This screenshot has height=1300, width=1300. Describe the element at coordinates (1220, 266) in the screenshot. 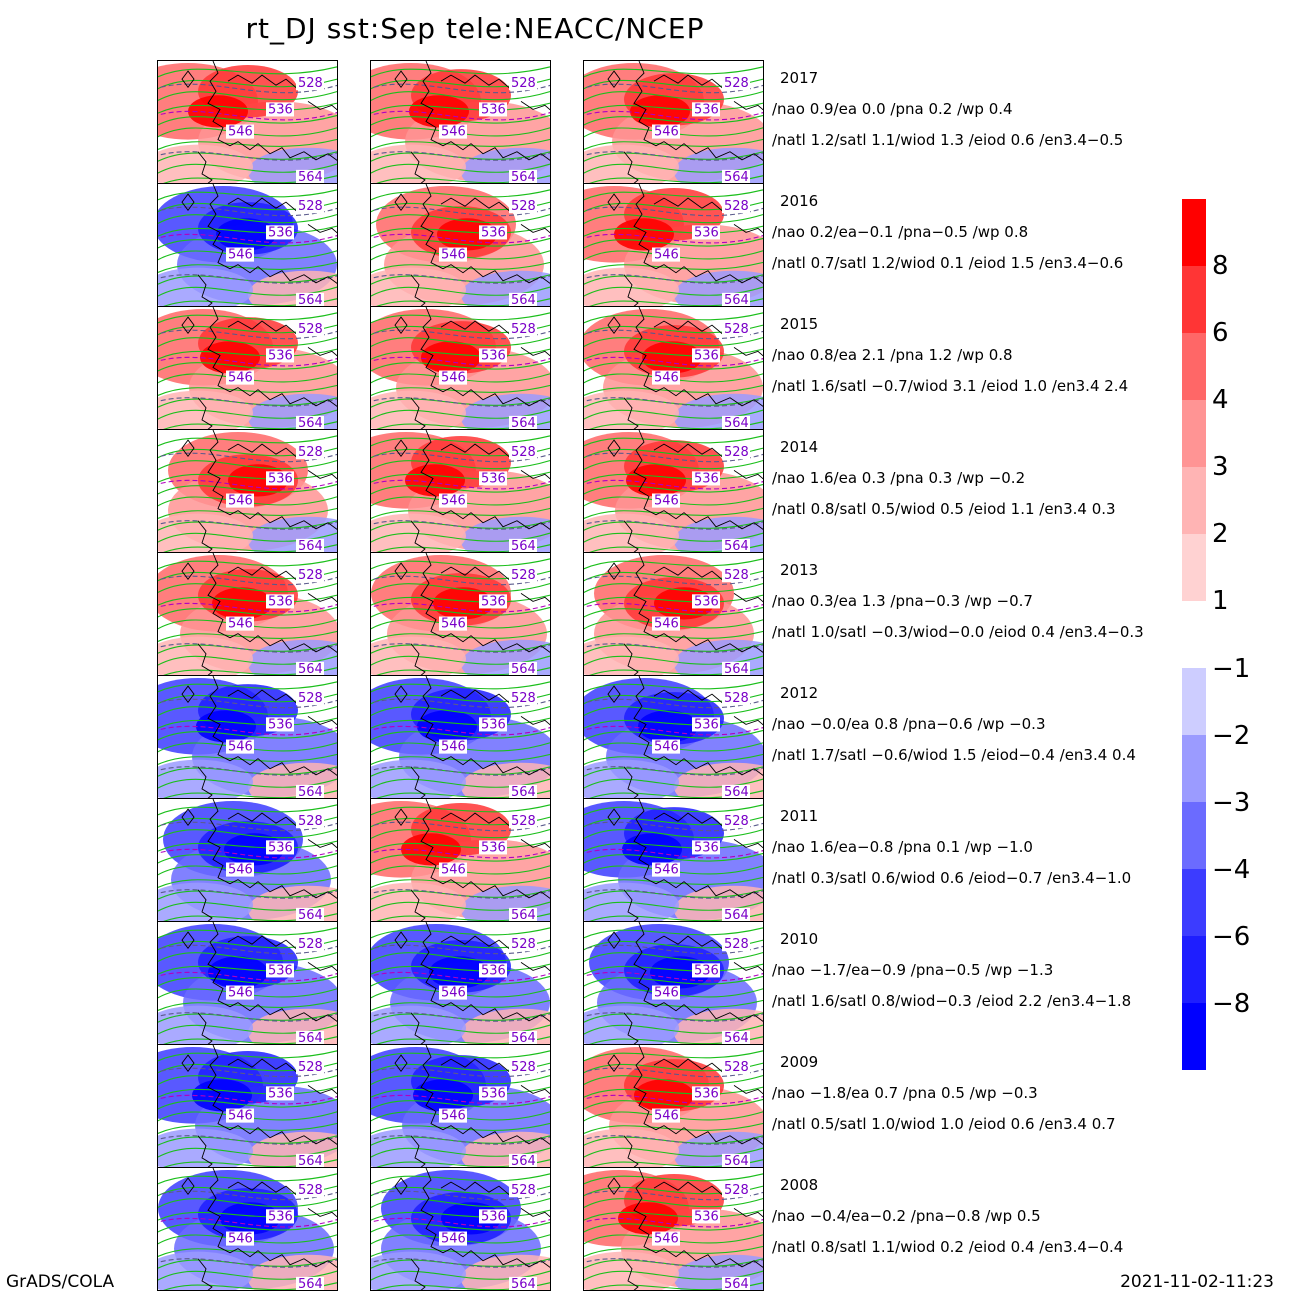

I see `colorbar-tick-label: 8` at that location.